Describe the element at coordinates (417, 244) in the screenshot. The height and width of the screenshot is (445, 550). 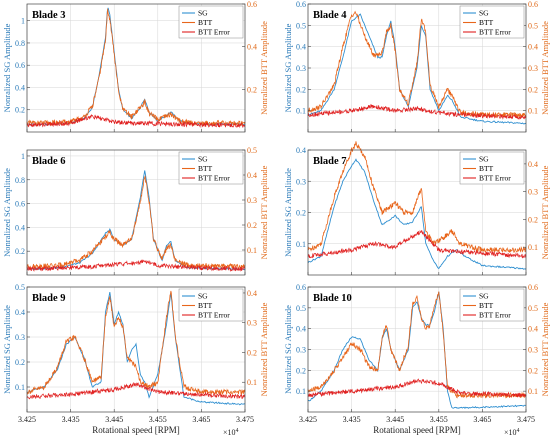
I see `series-btt-error-line` at that location.